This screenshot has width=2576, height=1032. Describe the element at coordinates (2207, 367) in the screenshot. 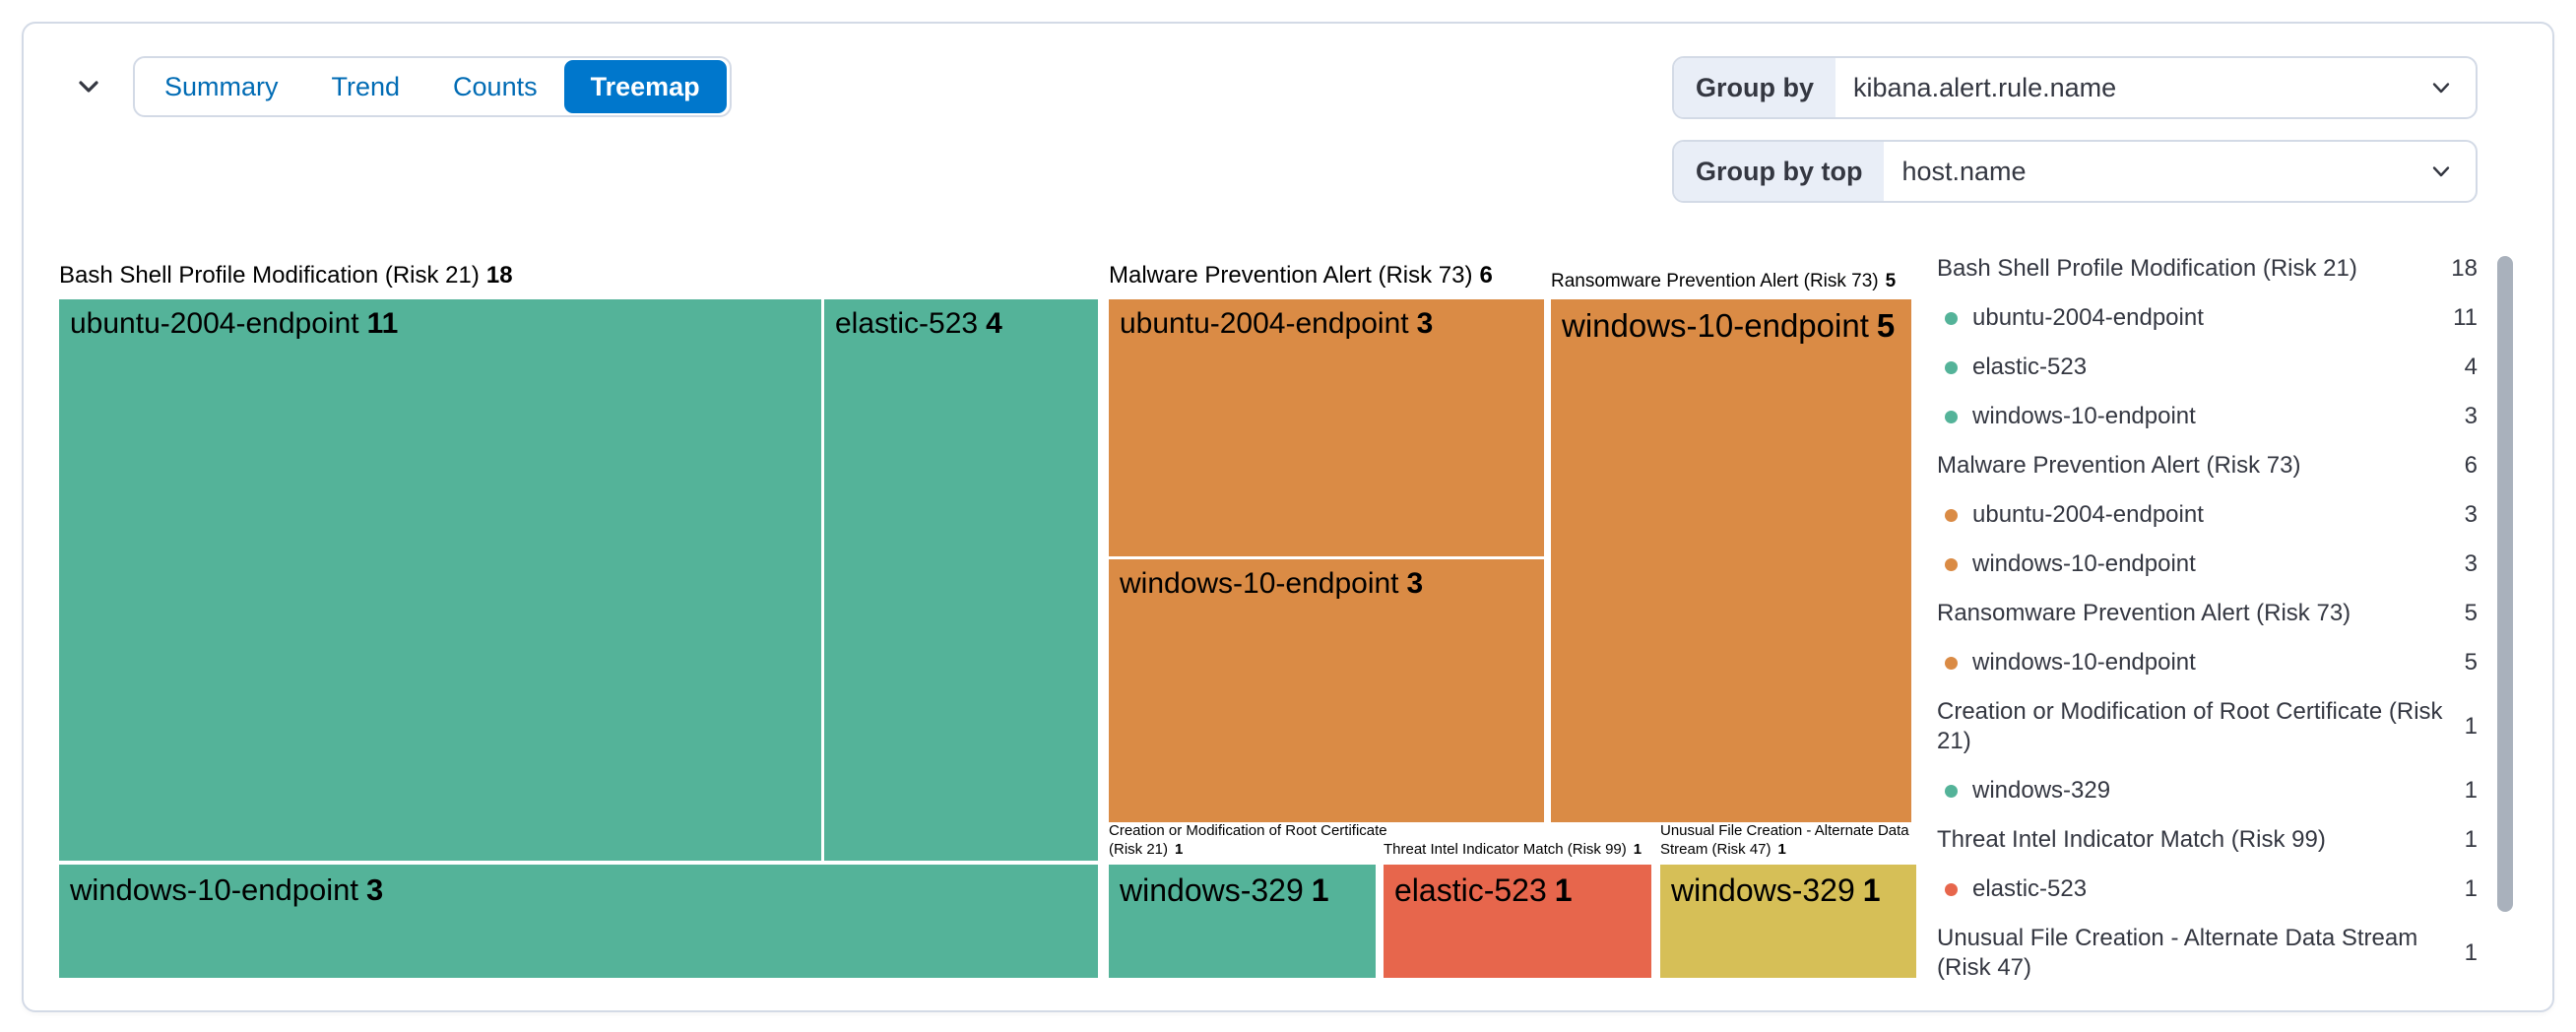

I see `legend-item-row: elastic-523 4` at that location.